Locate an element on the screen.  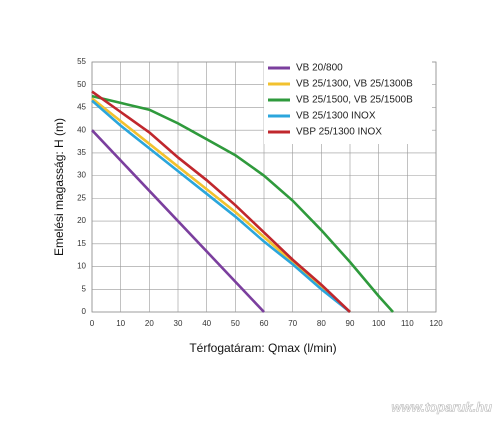
x-tick-label: 10 is located at coordinates (120, 323).